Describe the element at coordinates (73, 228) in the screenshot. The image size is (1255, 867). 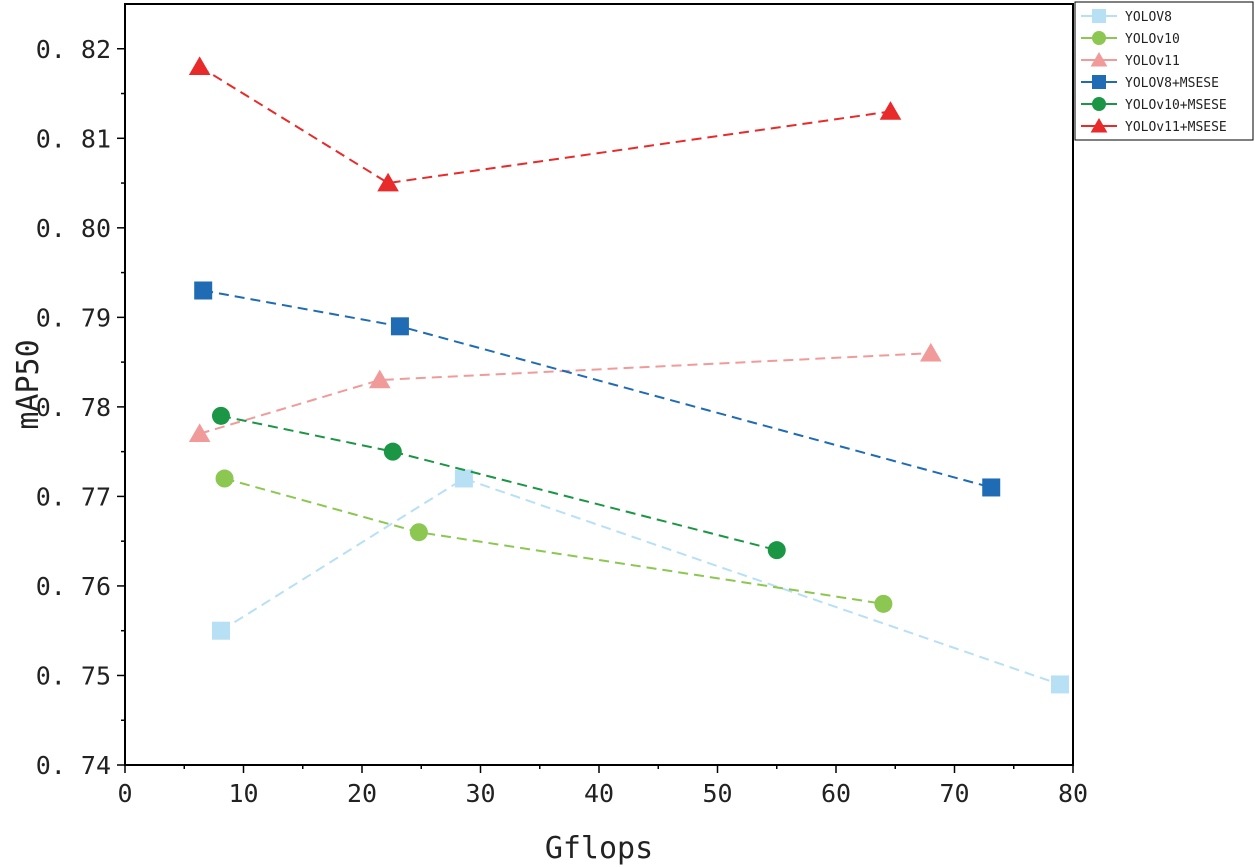
I see `y-tick-label: 0. 80` at that location.